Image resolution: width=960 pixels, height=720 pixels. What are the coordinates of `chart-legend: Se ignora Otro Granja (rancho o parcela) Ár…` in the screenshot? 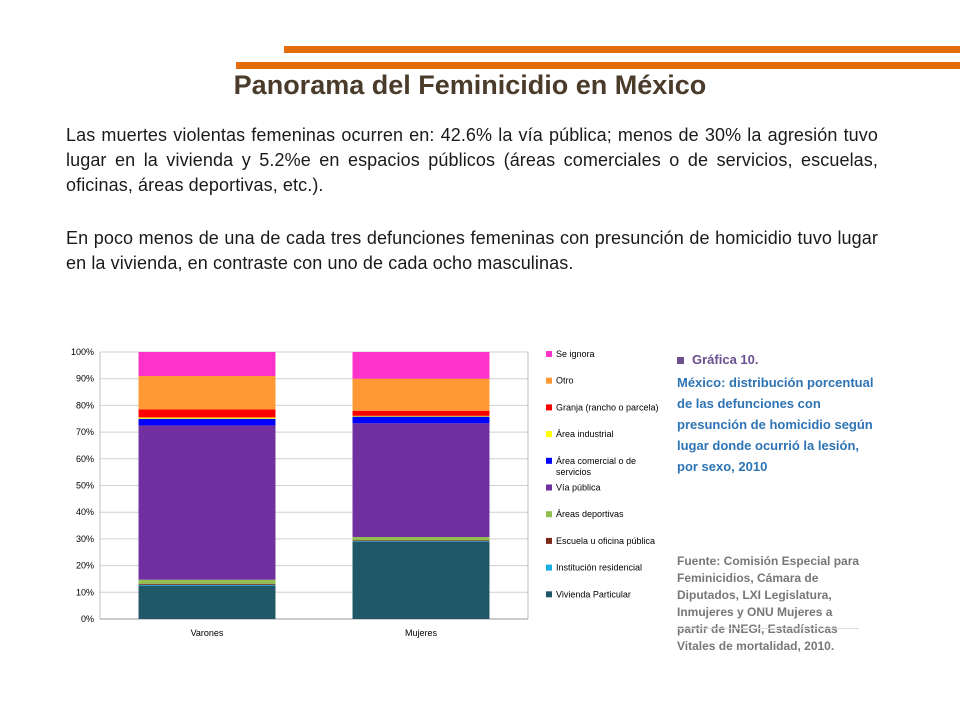 It's located at (602, 474).